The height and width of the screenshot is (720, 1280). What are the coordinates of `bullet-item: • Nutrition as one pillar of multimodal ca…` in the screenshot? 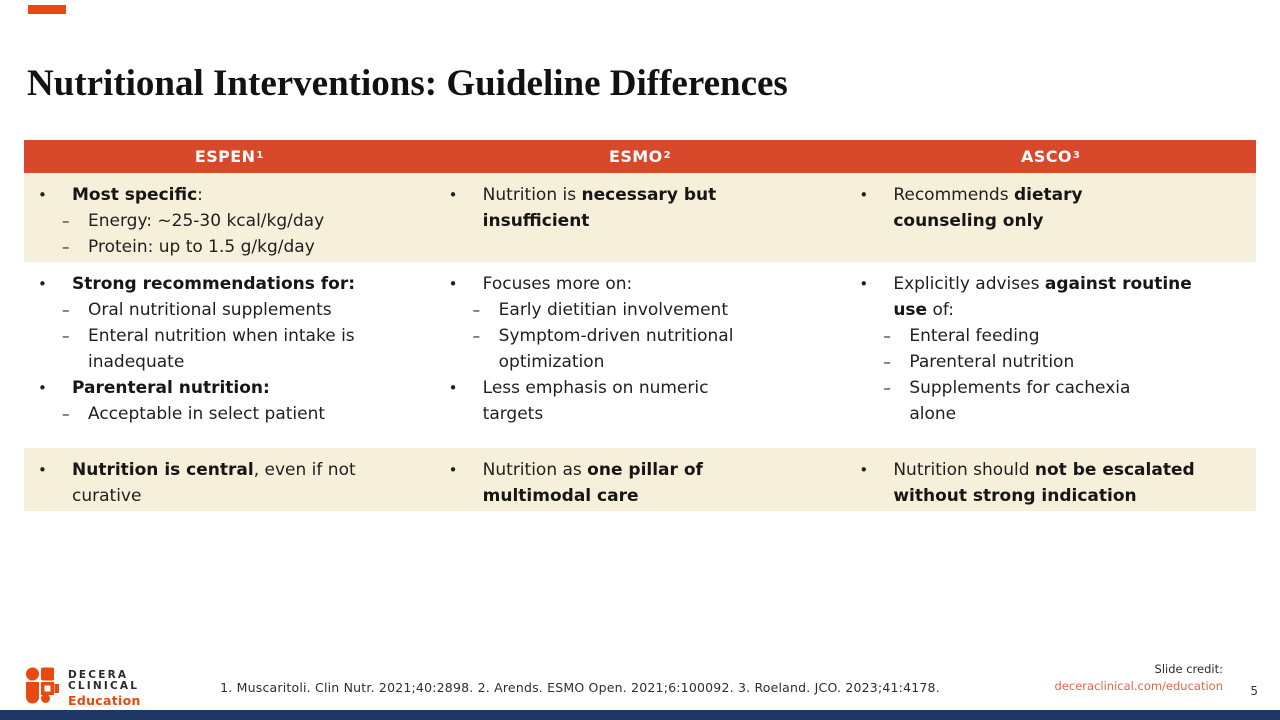 It's located at (637, 483).